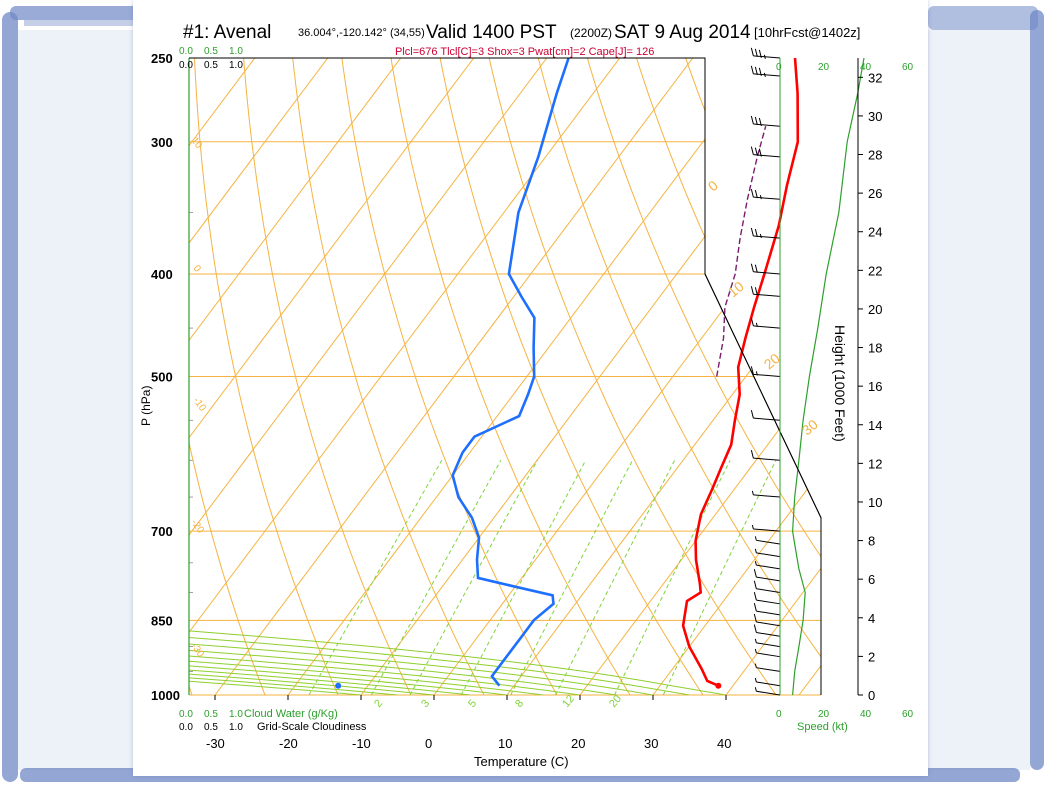  Describe the element at coordinates (908, 714) in the screenshot. I see `speed-tick-label-bottom: 60` at that location.